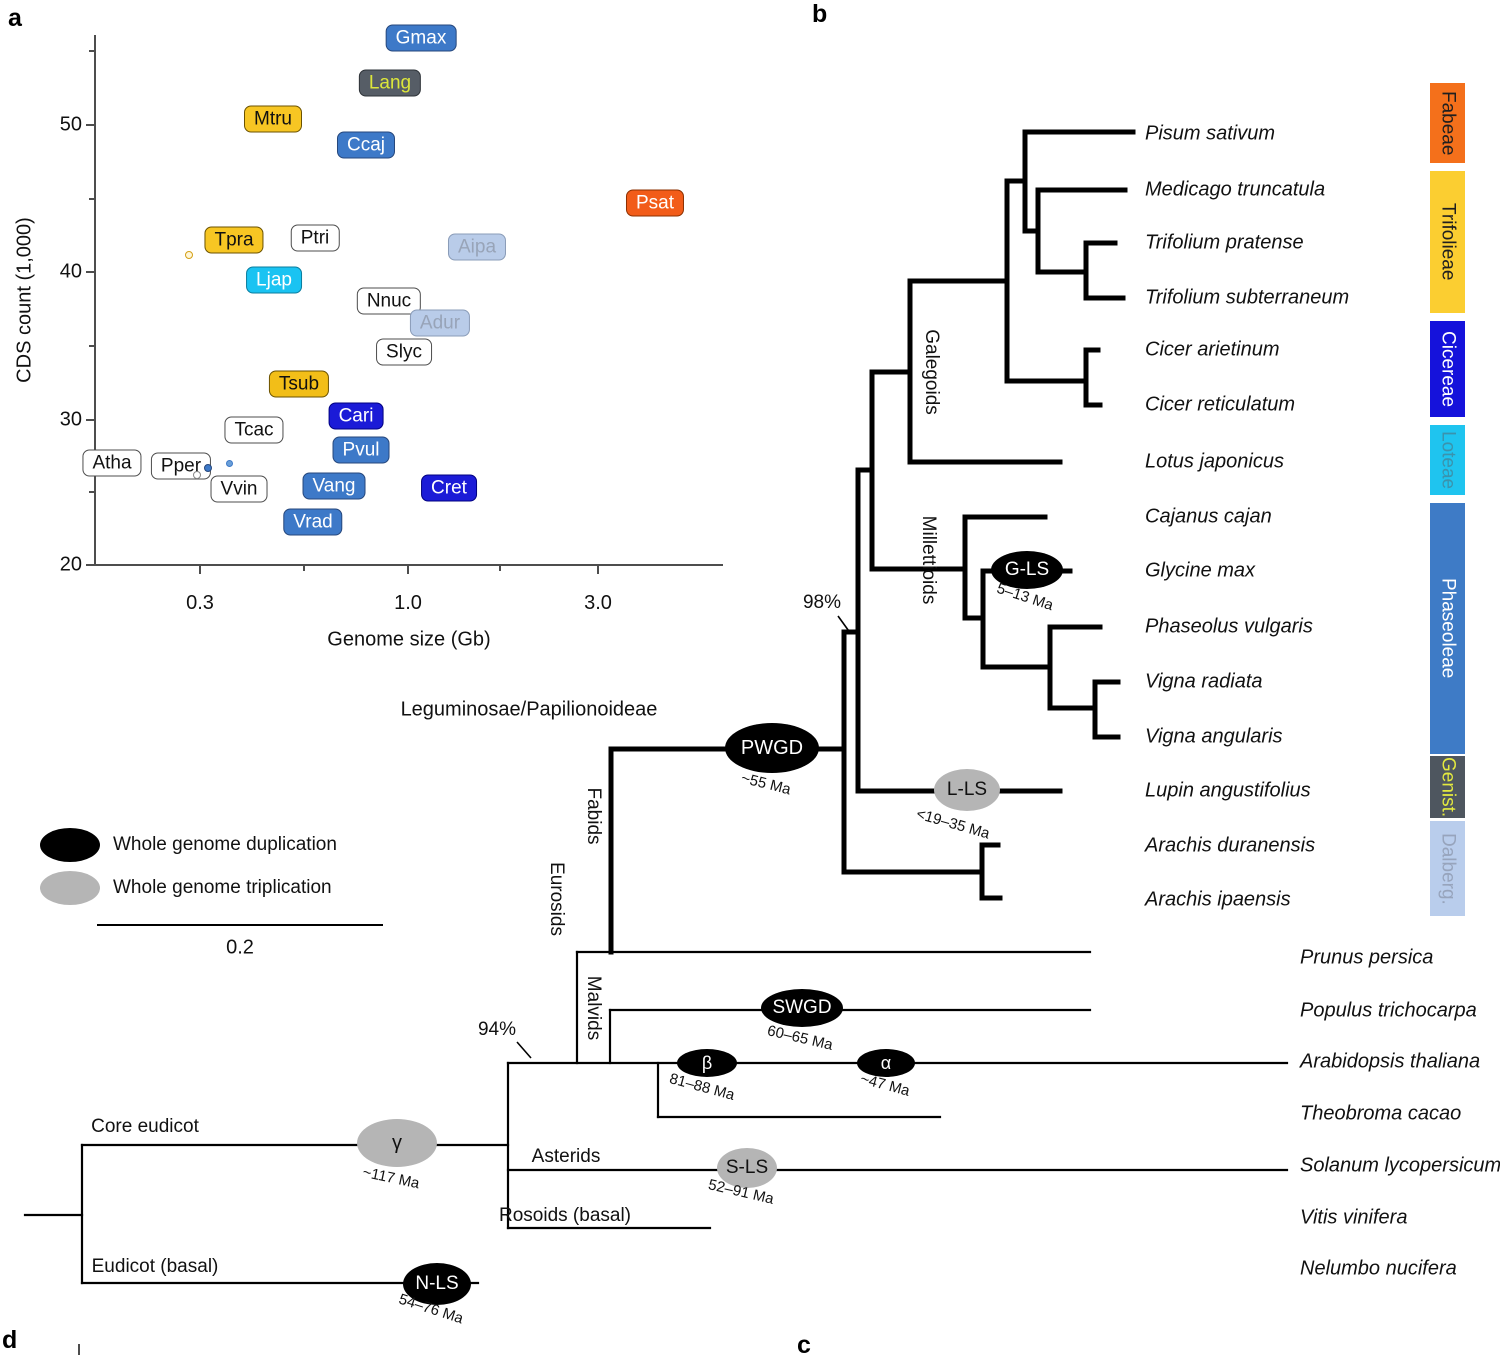  What do you see at coordinates (70, 888) in the screenshot?
I see `wgt-legend-ellipse-icon` at bounding box center [70, 888].